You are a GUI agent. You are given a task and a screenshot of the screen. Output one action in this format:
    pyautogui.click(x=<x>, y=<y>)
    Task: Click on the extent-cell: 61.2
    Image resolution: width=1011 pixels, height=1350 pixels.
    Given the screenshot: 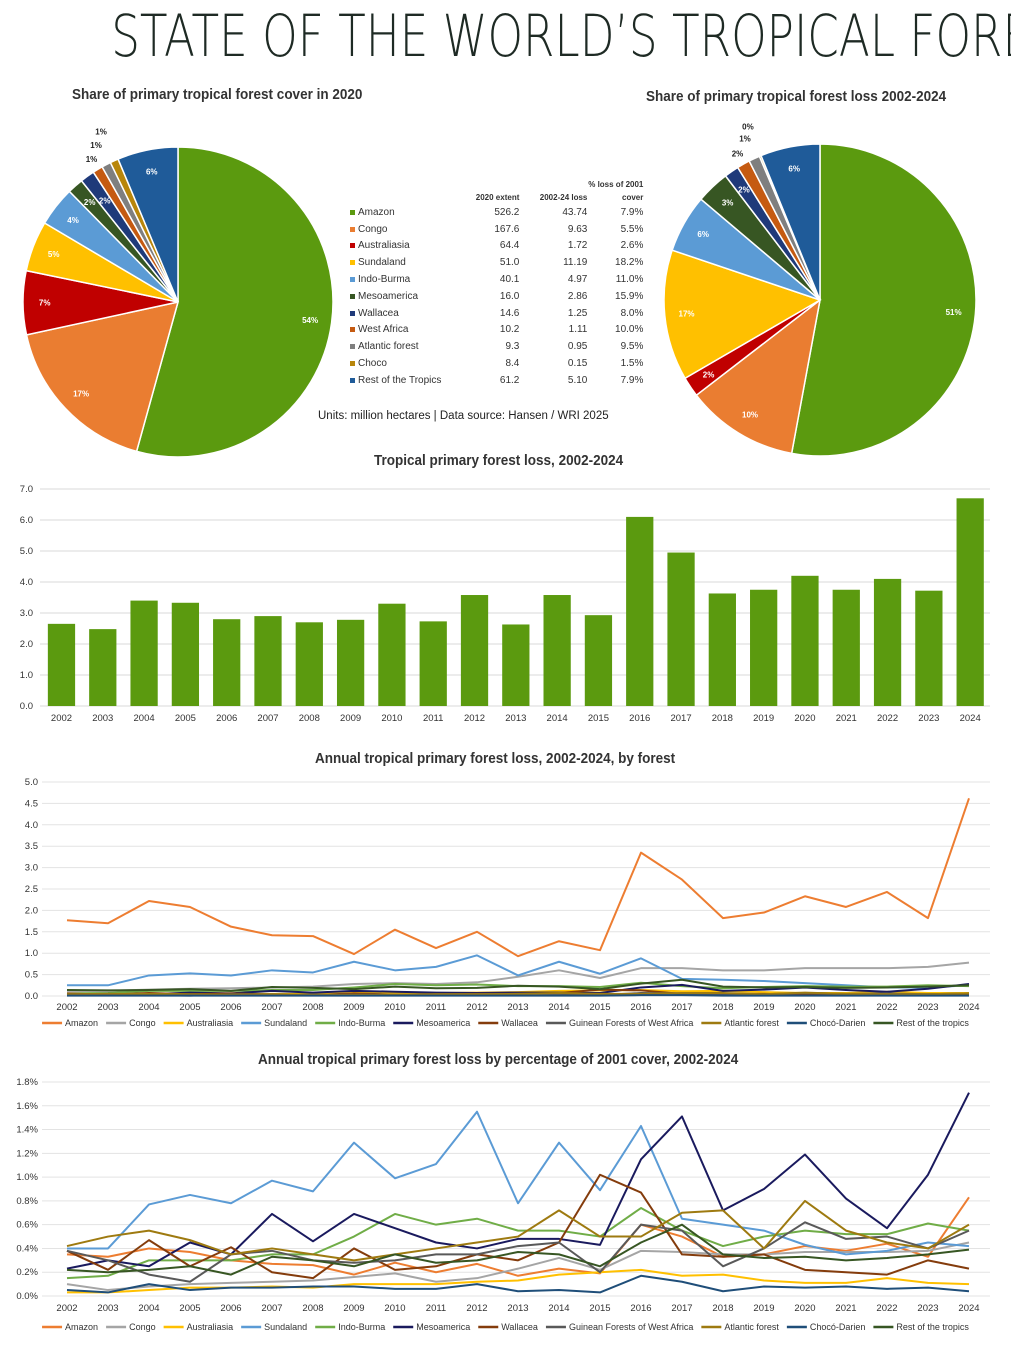 What is the action you would take?
    pyautogui.click(x=509, y=380)
    